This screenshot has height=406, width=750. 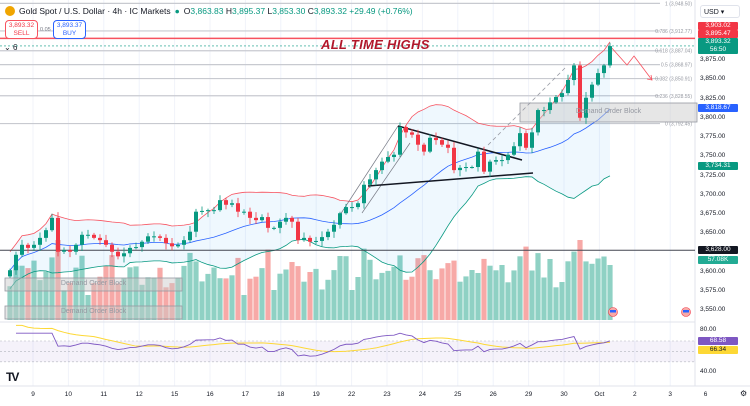 I want to click on price-axis-label: 3,750.00, so click(x=713, y=156).